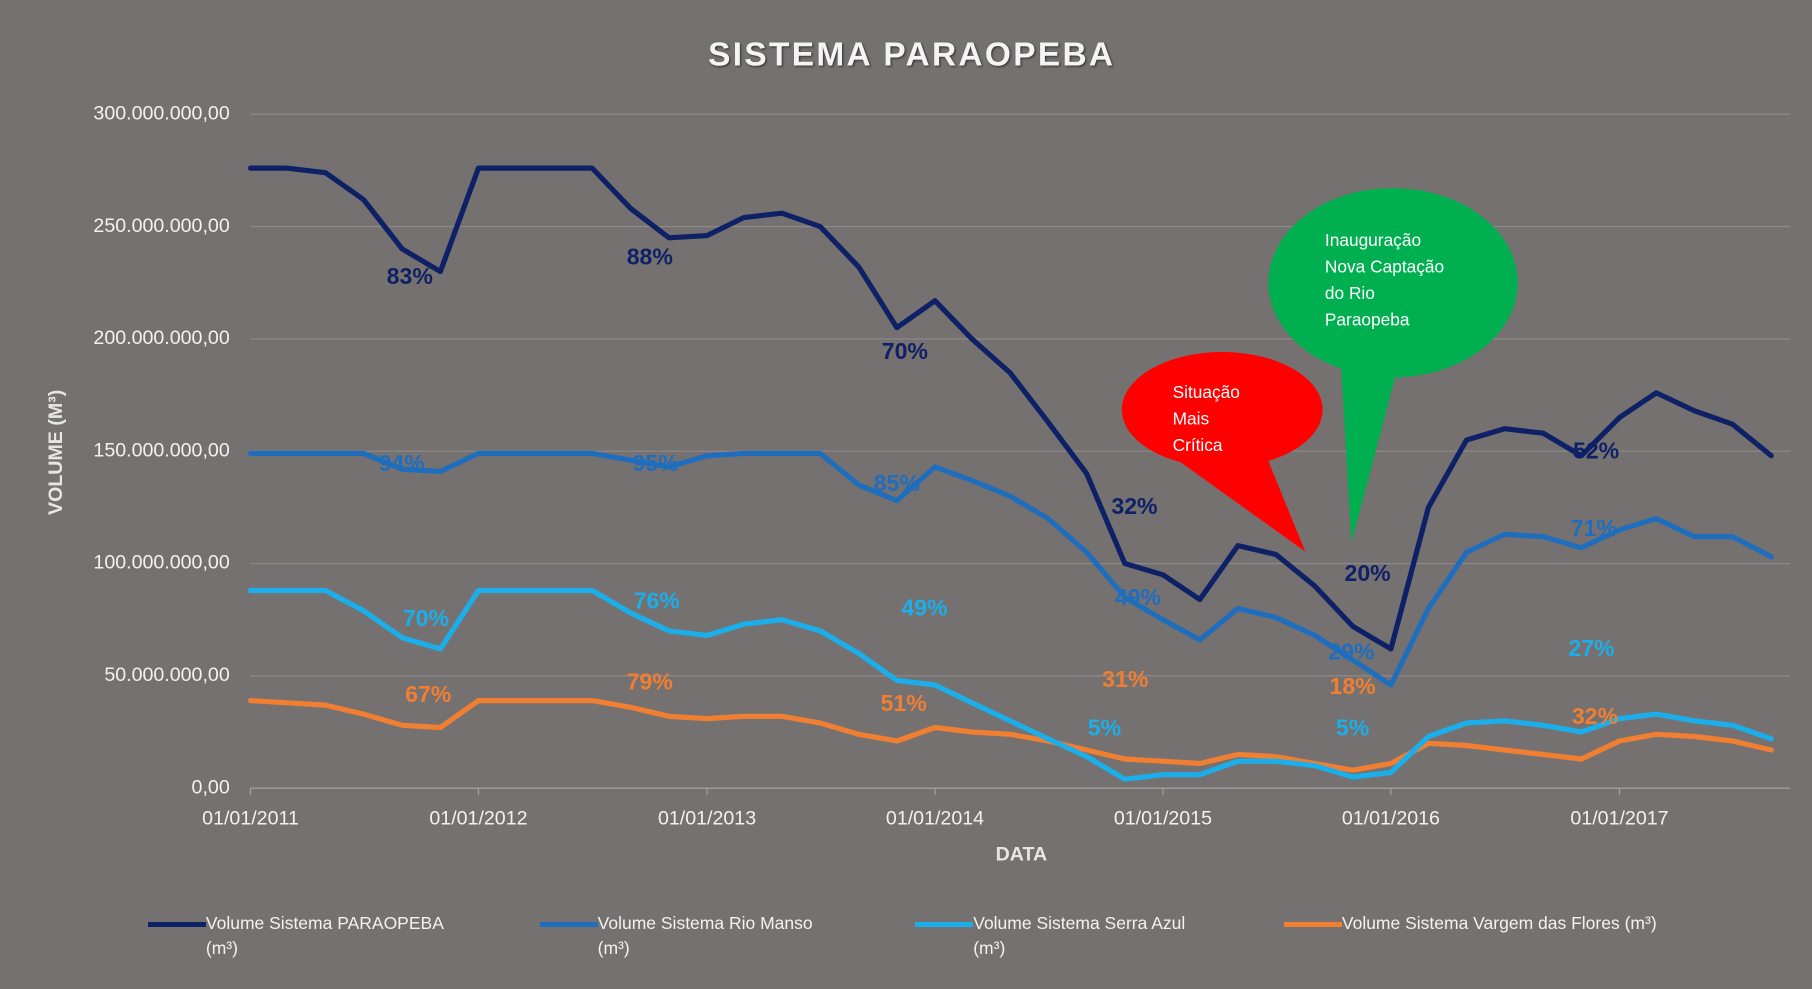 The width and height of the screenshot is (1812, 989). Describe the element at coordinates (1010, 735) in the screenshot. I see `series-line` at that location.